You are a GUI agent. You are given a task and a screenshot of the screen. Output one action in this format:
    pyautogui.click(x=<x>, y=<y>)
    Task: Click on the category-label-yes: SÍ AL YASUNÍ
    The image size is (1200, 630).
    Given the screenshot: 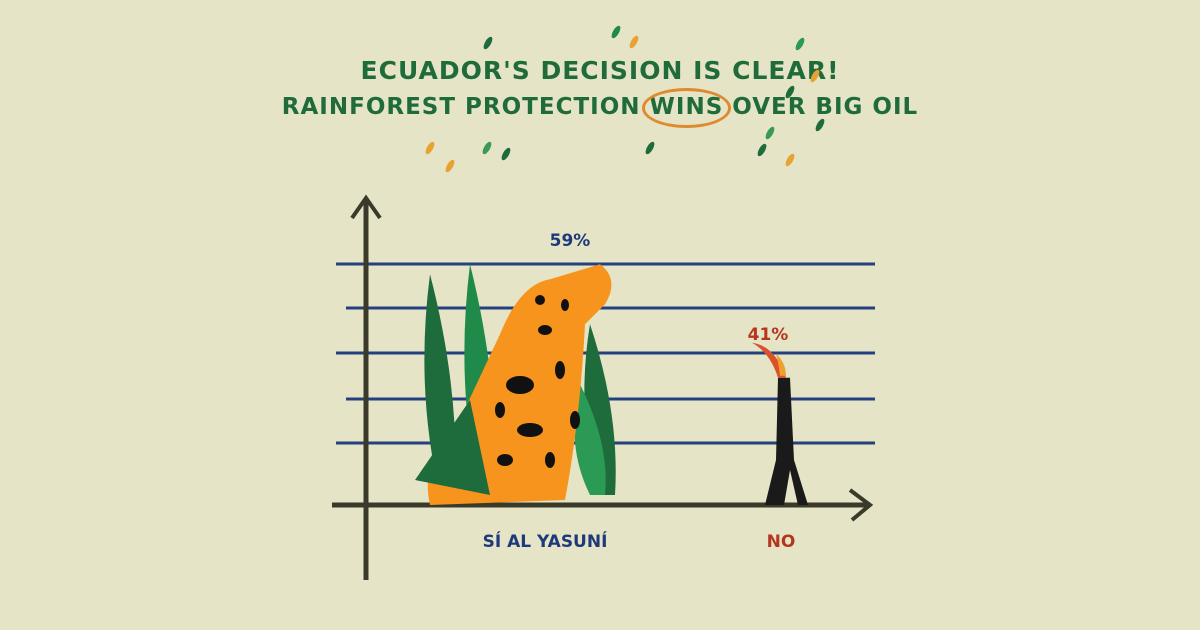 What is the action you would take?
    pyautogui.click(x=545, y=541)
    